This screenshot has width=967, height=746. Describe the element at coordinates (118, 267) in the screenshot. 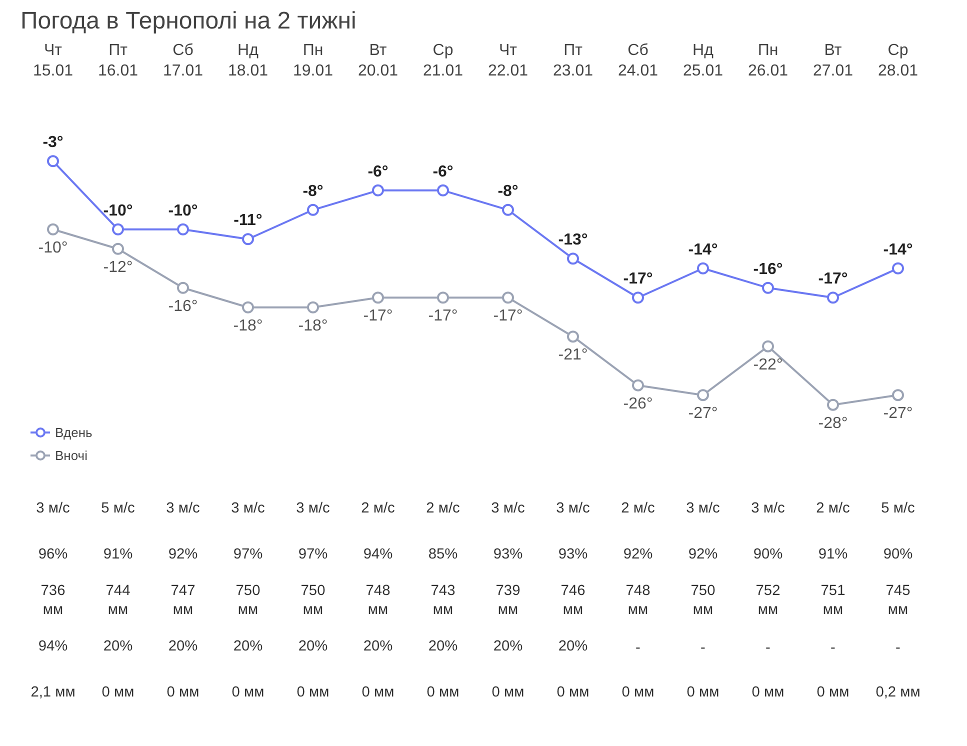

I see `data-label: -12°` at that location.